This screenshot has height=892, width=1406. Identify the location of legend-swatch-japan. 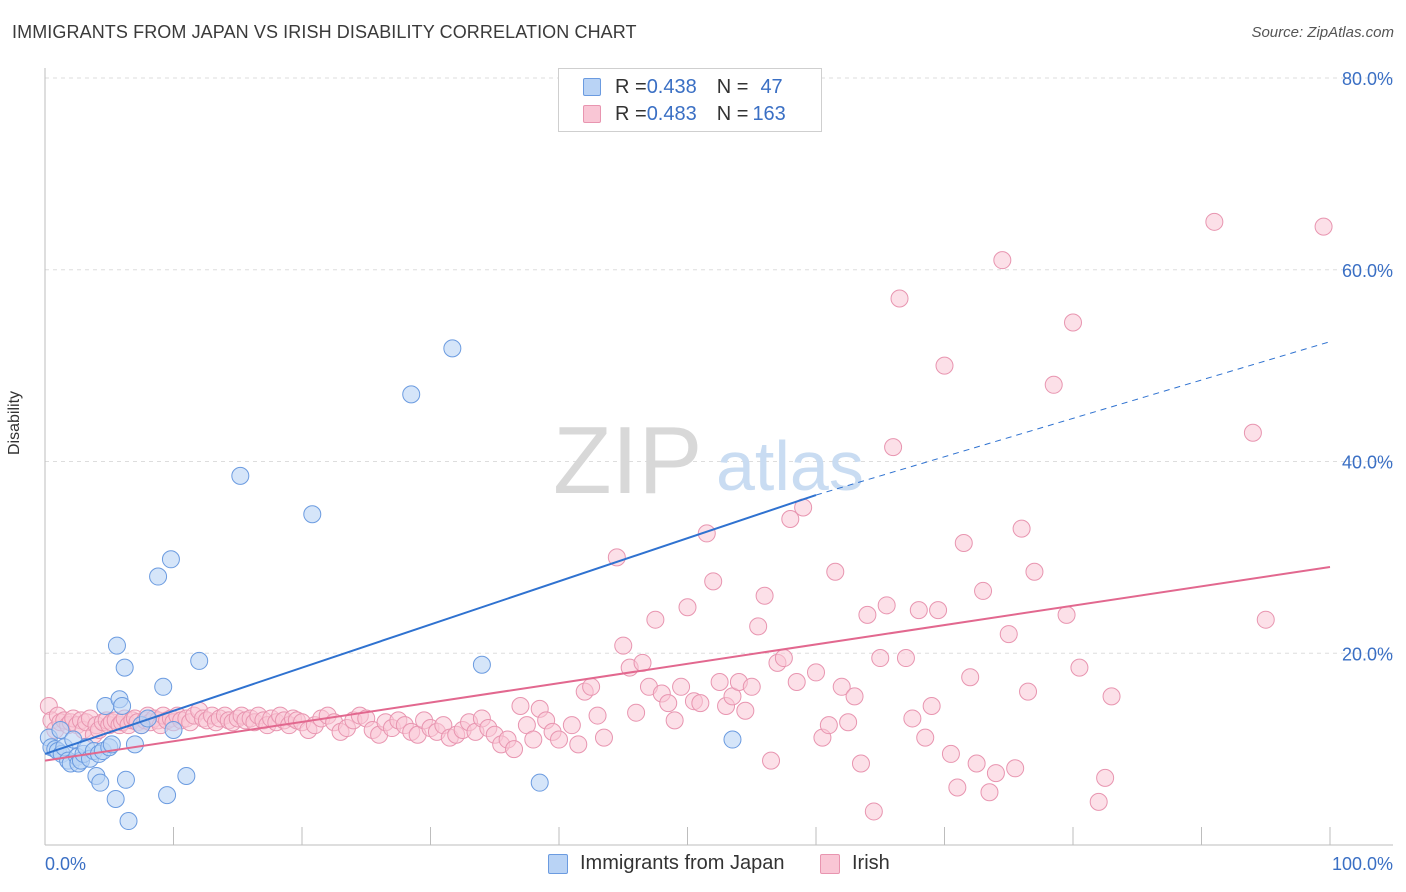
(592, 87).